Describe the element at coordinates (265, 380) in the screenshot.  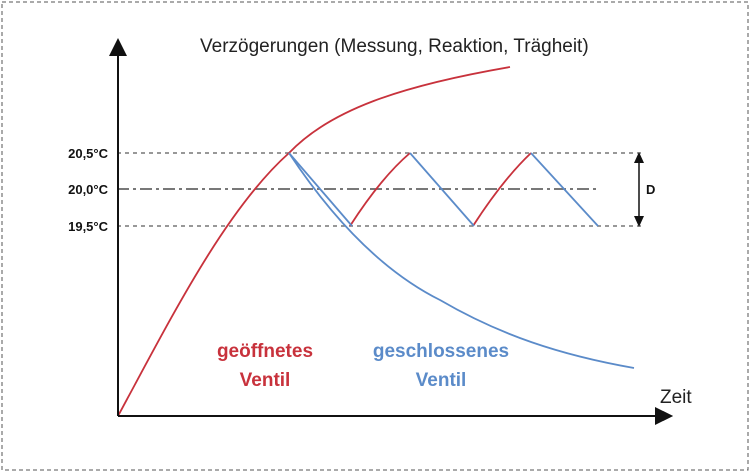
I see `open-valve-label-line2: Ventil` at that location.